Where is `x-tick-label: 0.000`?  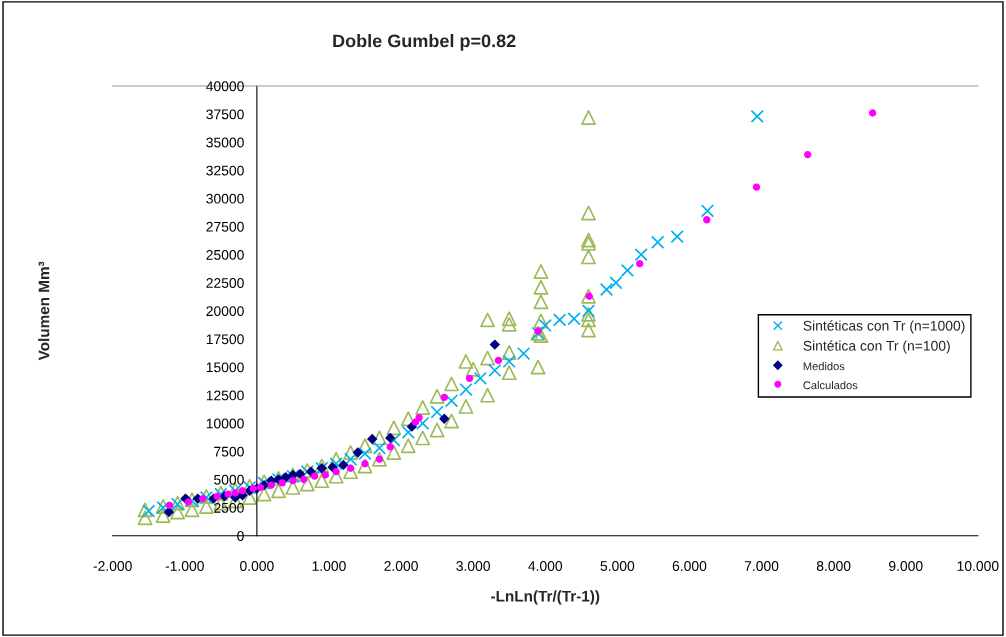 x-tick-label: 0.000 is located at coordinates (257, 566).